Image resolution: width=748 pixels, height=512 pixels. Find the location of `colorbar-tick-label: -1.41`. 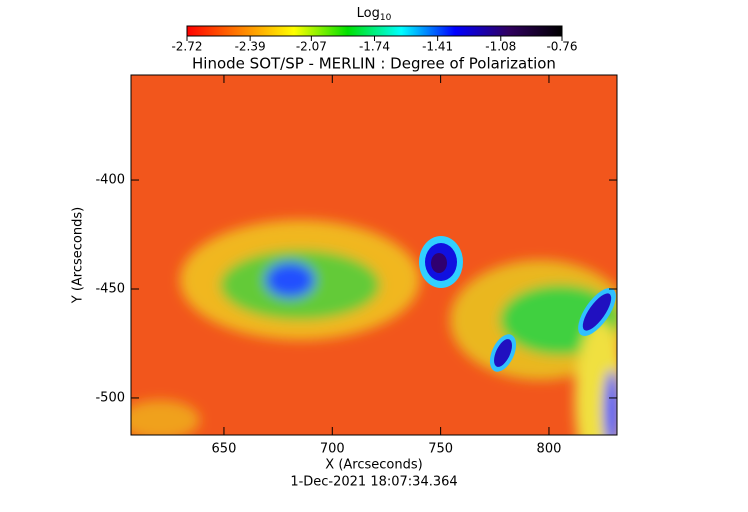

colorbar-tick-label: -1.41 is located at coordinates (437, 47).